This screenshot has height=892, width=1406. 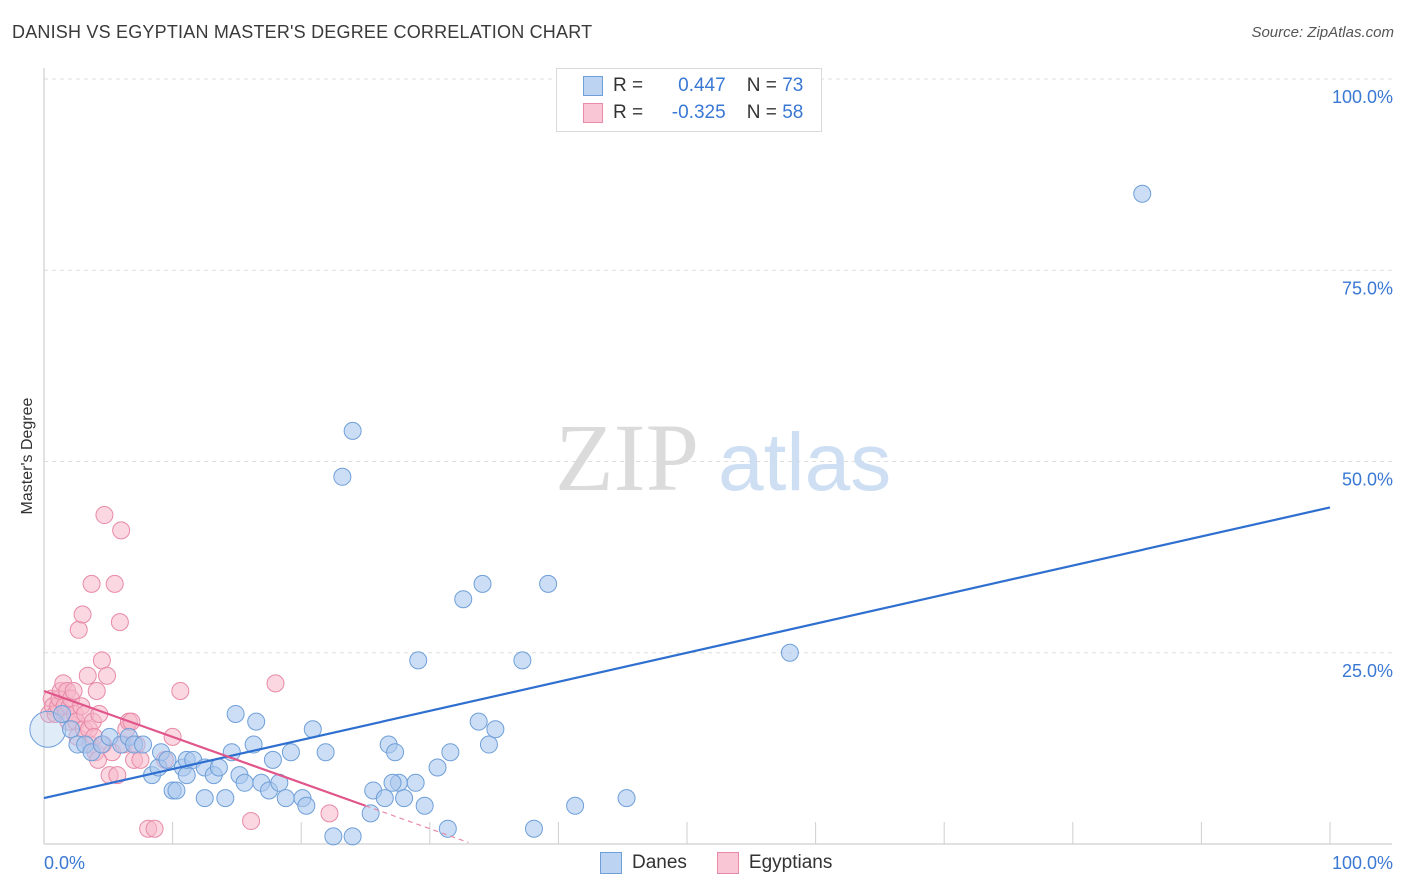 I want to click on y-tick-label: 100.0%, so click(x=1362, y=97).